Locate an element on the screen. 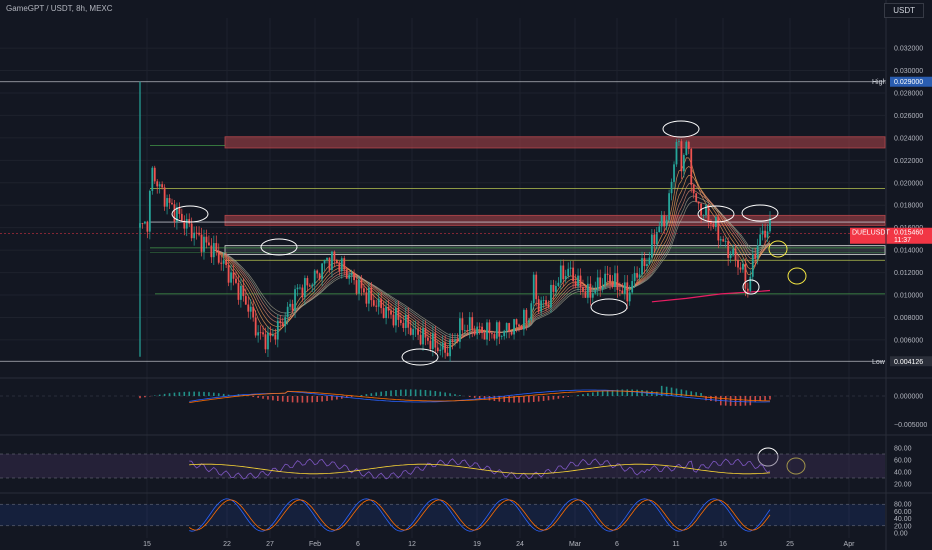  stoch-d-line is located at coordinates (479, 515).